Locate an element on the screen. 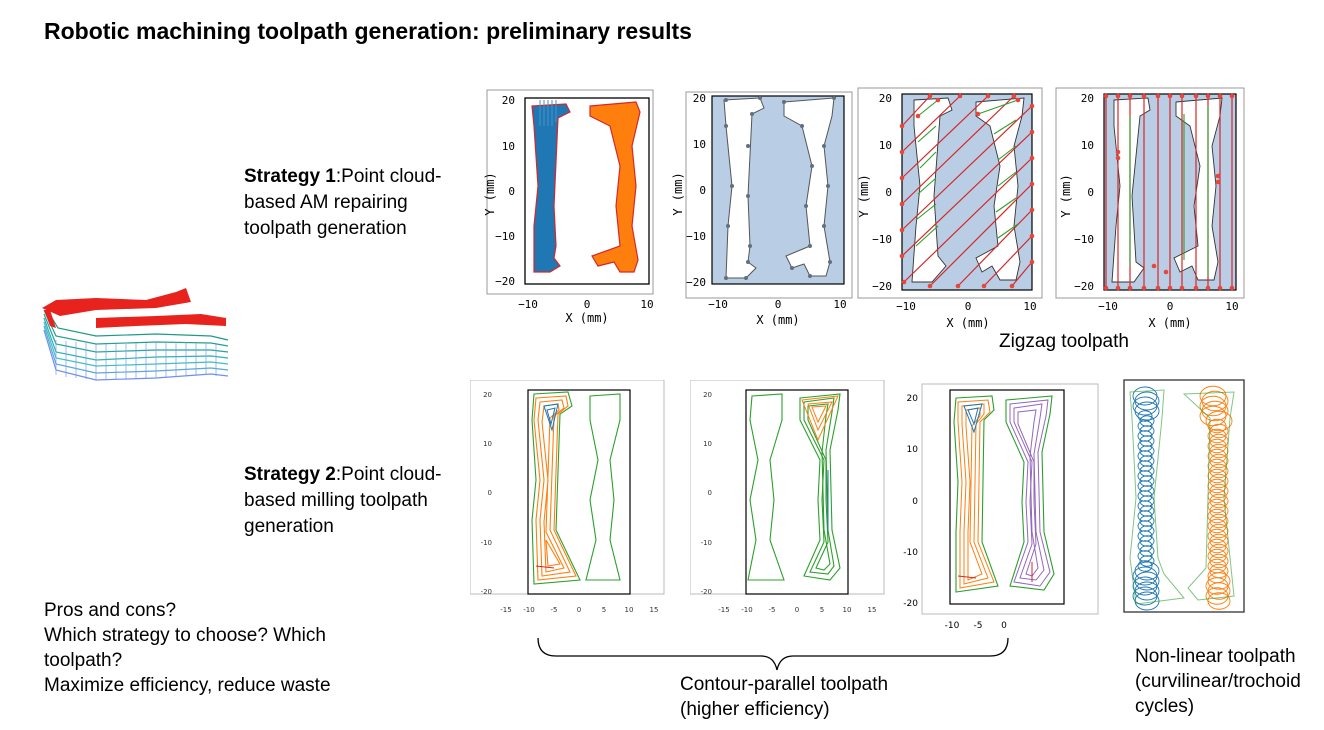 The height and width of the screenshot is (730, 1324). xtick-label: -5 is located at coordinates (978, 626).